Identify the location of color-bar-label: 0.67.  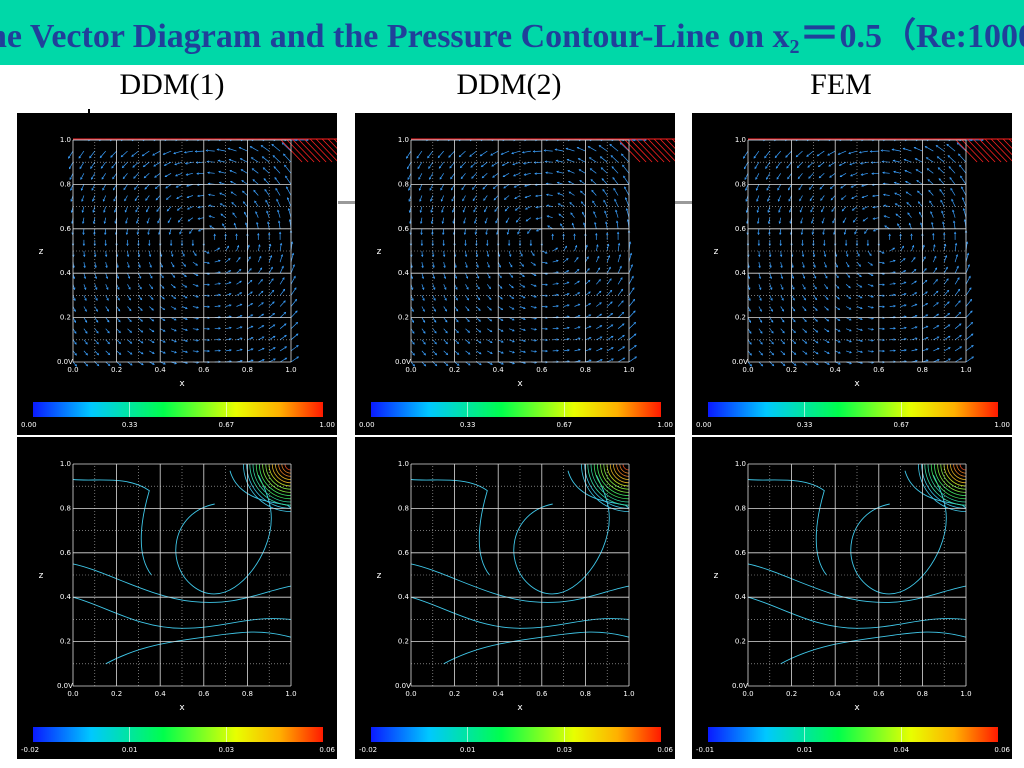
(227, 425).